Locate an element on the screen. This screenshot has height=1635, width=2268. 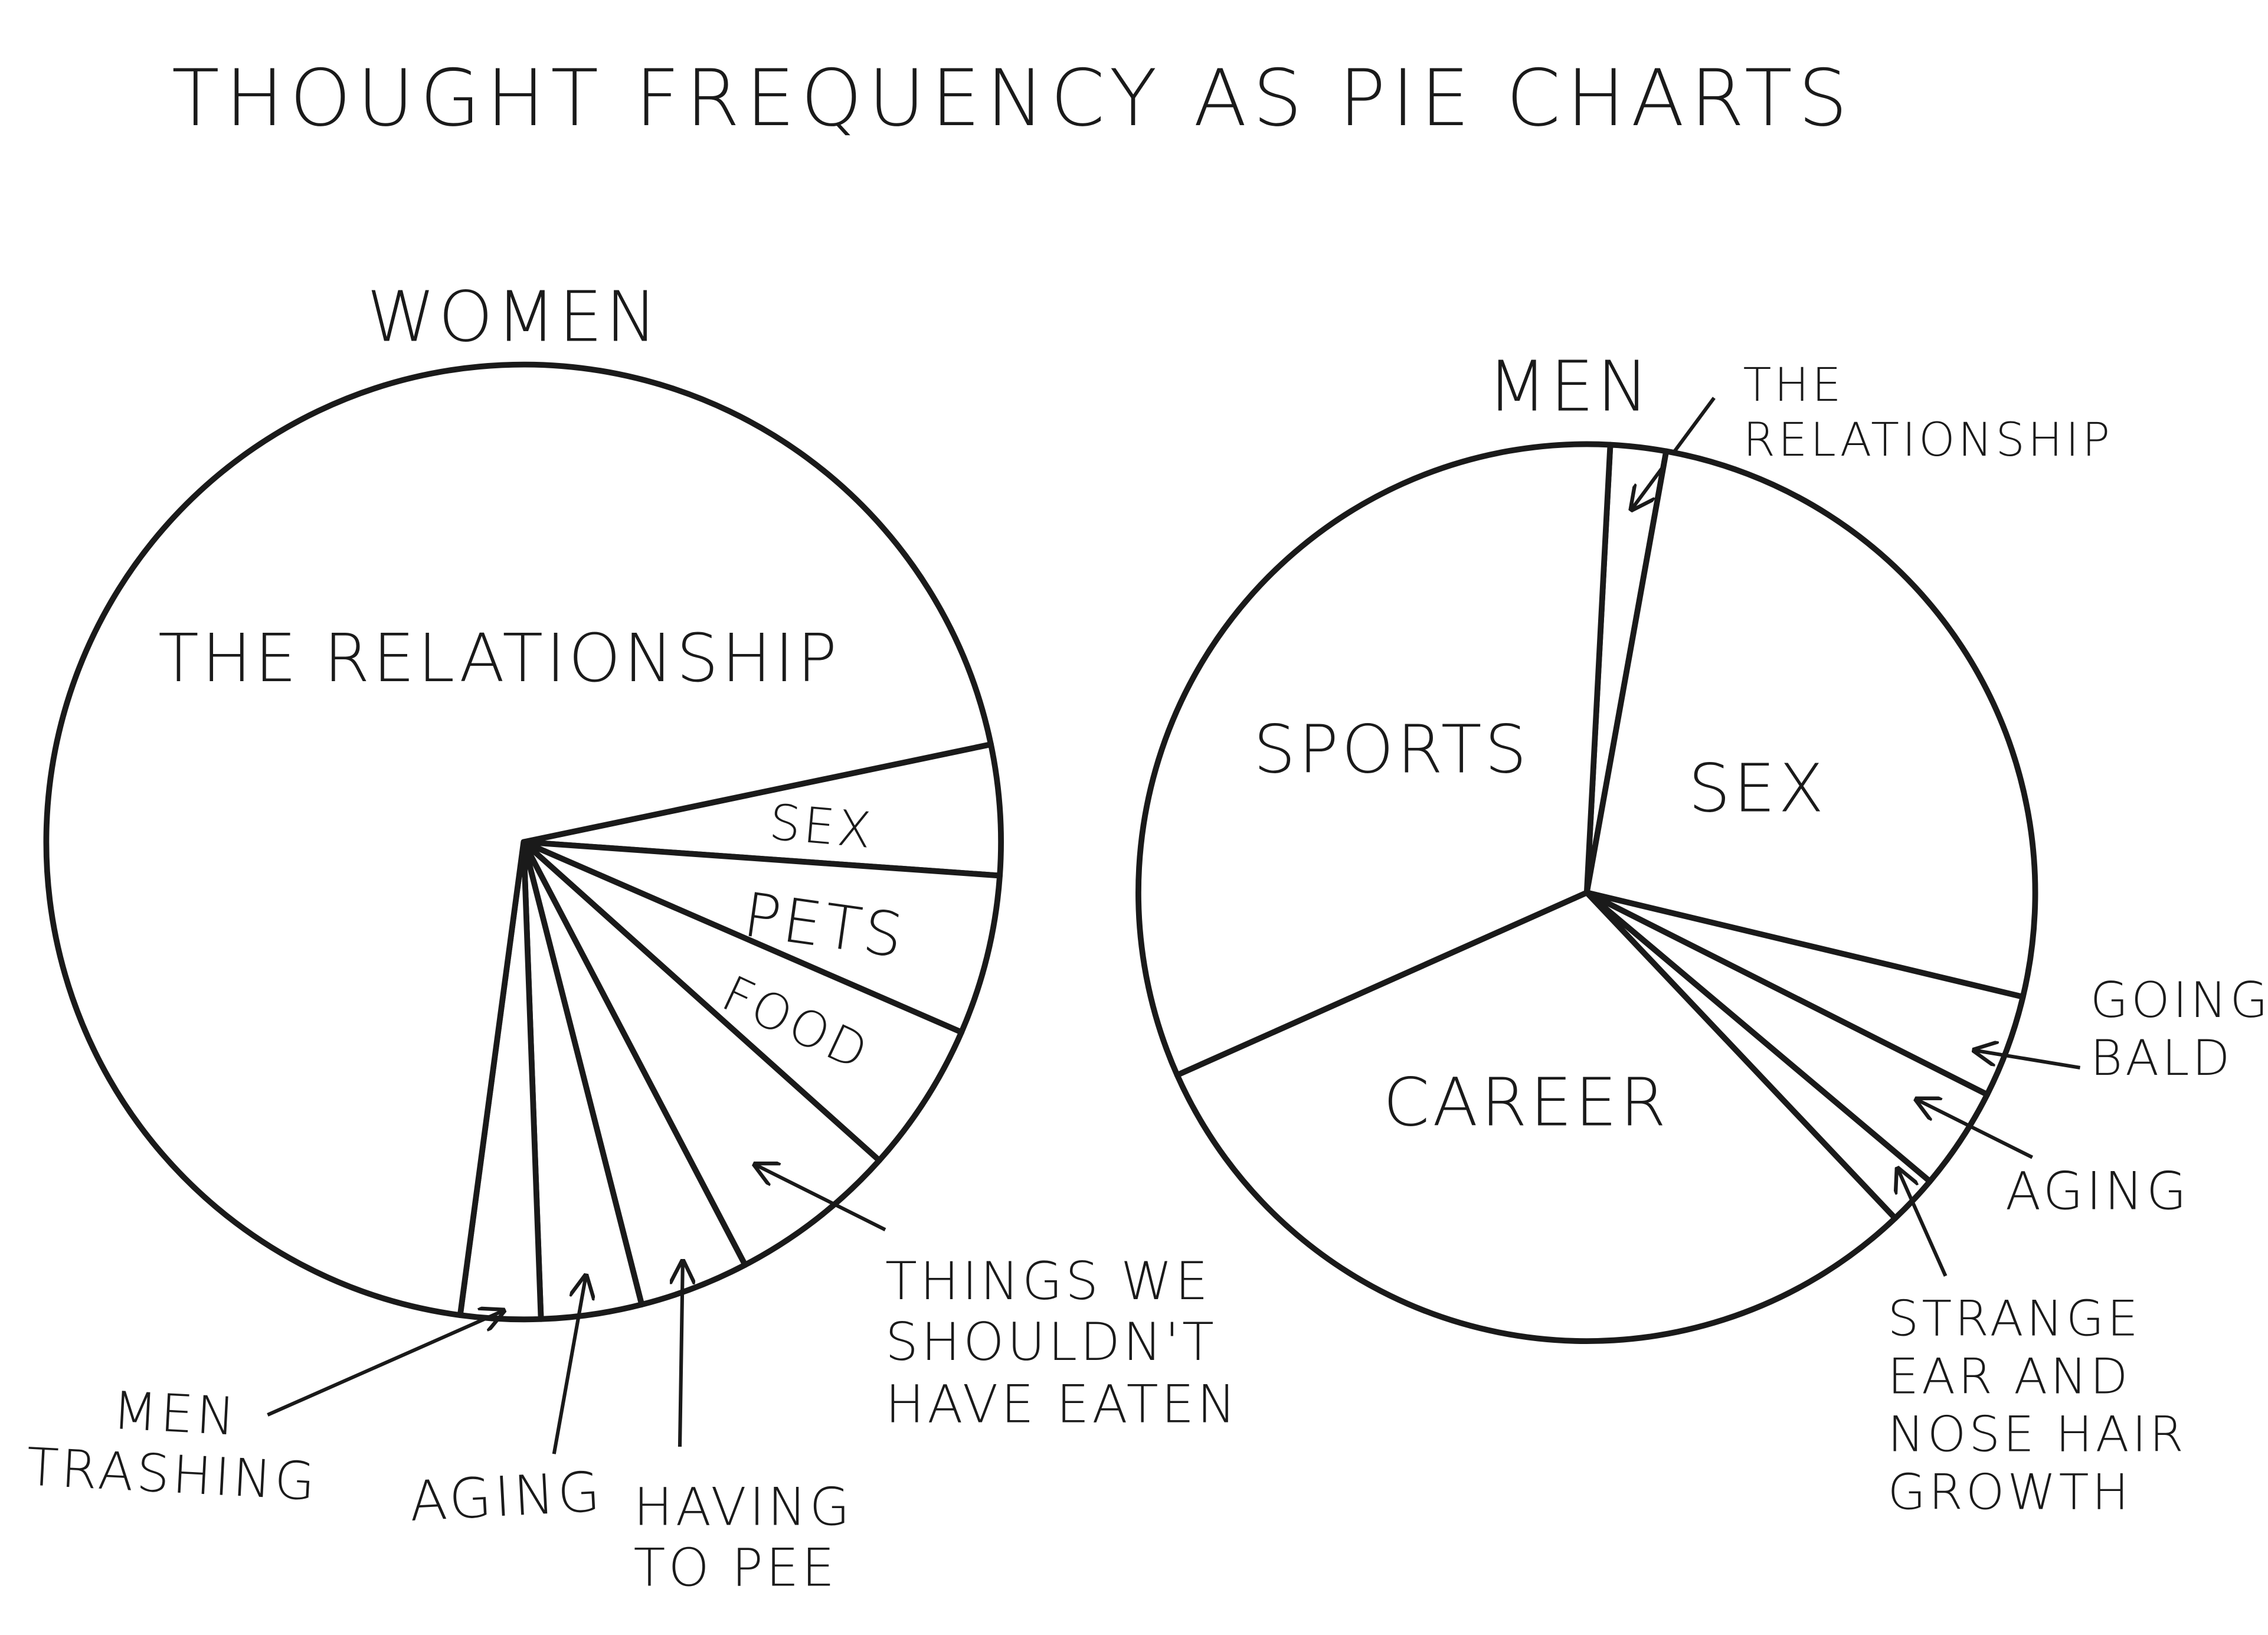
pie-title: WOMEN is located at coordinates (513, 318).